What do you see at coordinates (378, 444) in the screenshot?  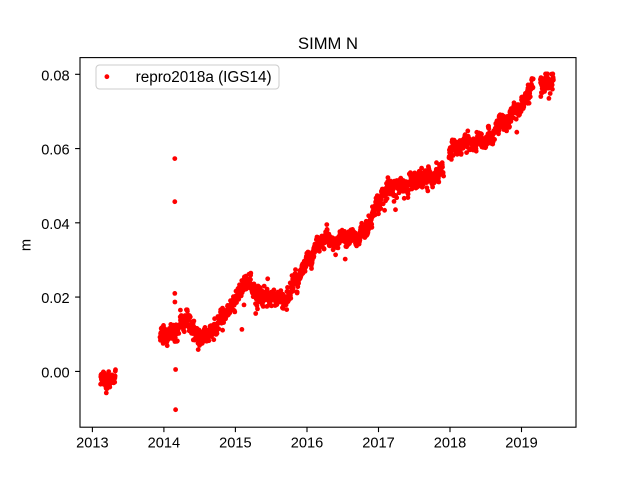 I see `svg-text: 2017` at bounding box center [378, 444].